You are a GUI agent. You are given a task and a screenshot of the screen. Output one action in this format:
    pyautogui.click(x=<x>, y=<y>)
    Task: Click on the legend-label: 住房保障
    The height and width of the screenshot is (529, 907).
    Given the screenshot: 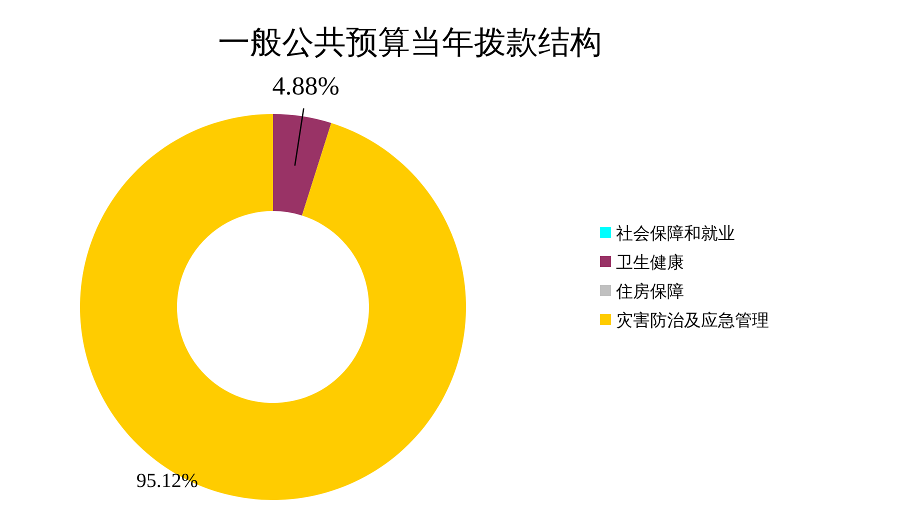 What is the action you would take?
    pyautogui.click(x=649, y=292)
    